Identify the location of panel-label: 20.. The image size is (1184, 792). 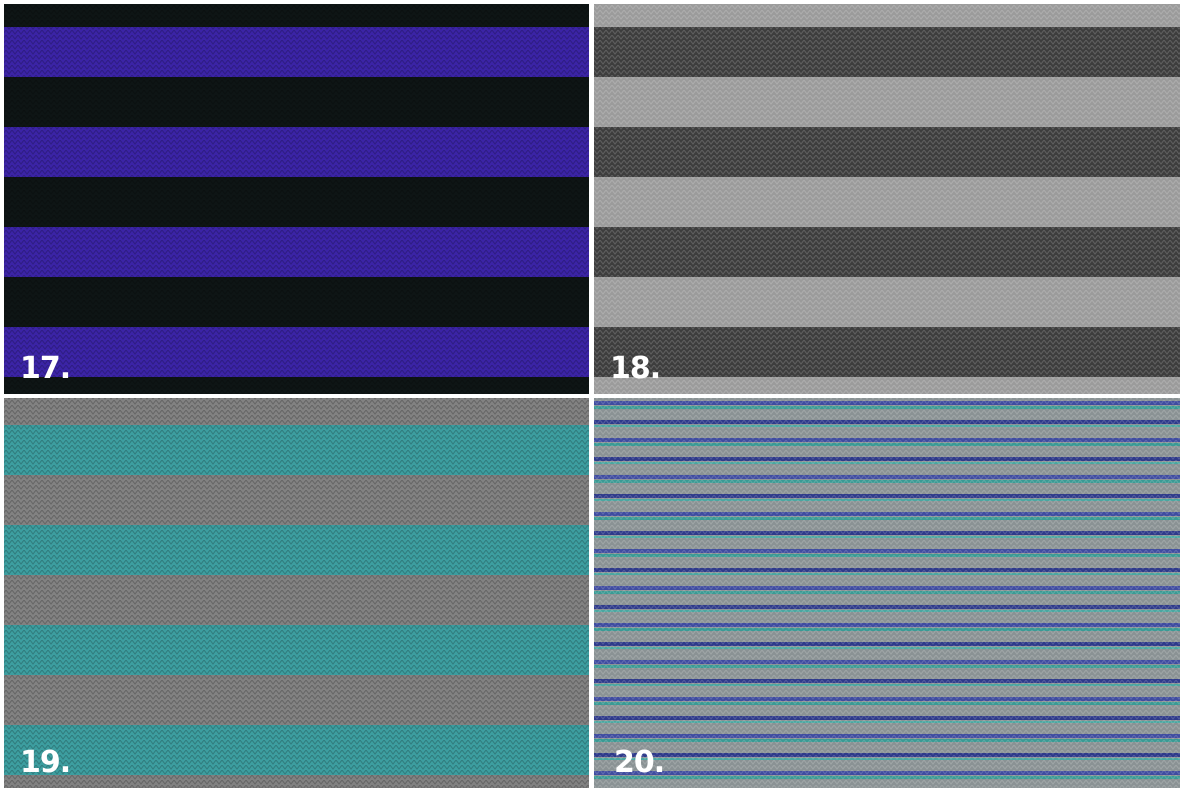
(639, 762).